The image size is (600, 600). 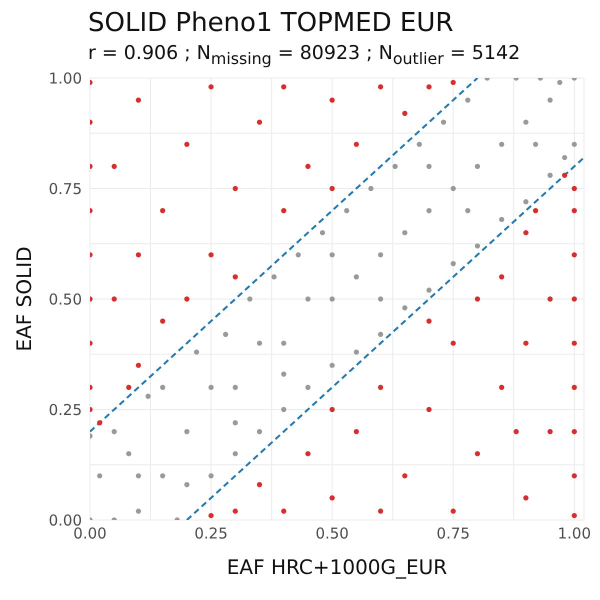 What do you see at coordinates (271, 23) in the screenshot?
I see `chart-title: SOLID Pheno1 TOPMED EUR` at bounding box center [271, 23].